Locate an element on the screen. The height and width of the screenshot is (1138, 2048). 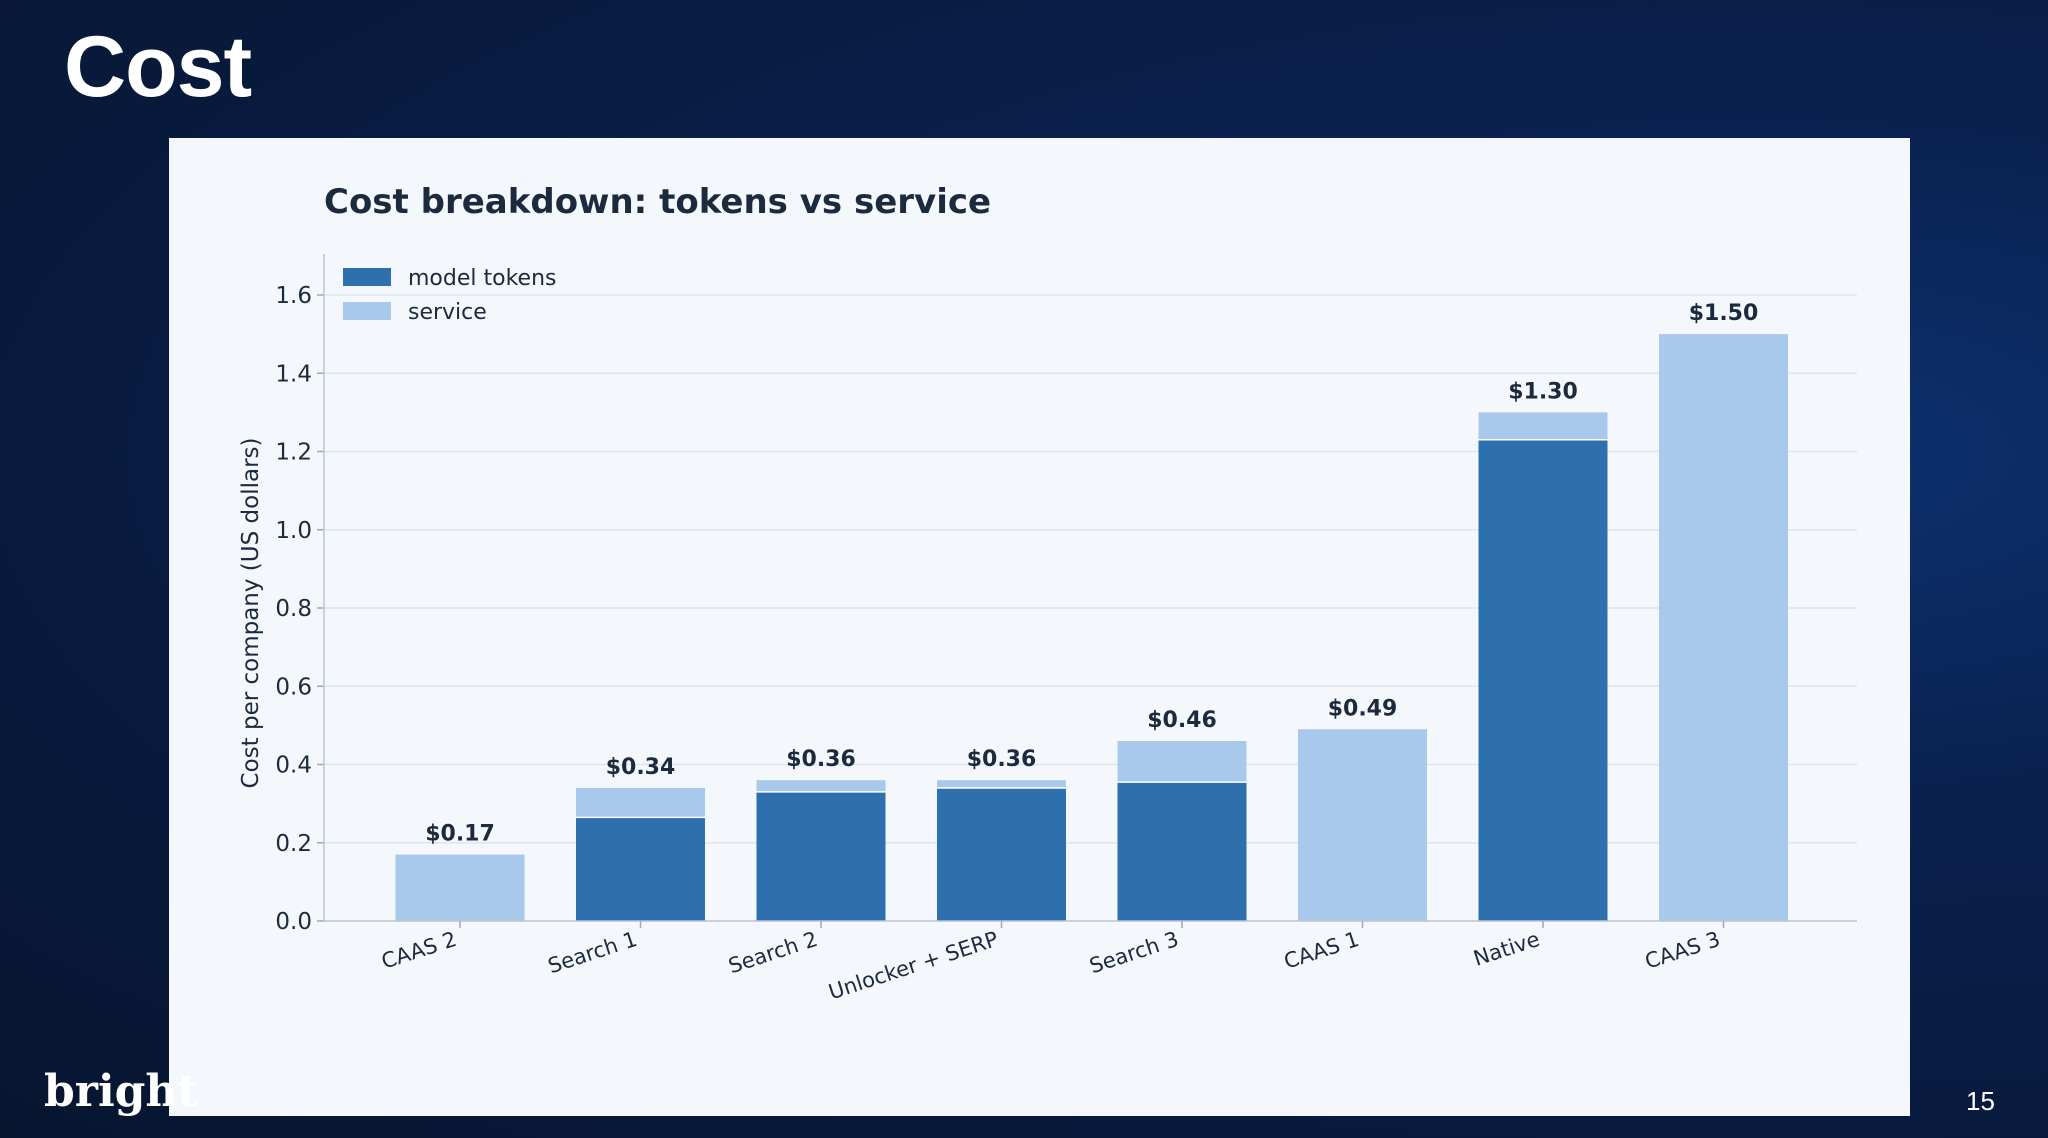
y-tick-label: 1.6 is located at coordinates (293, 296).